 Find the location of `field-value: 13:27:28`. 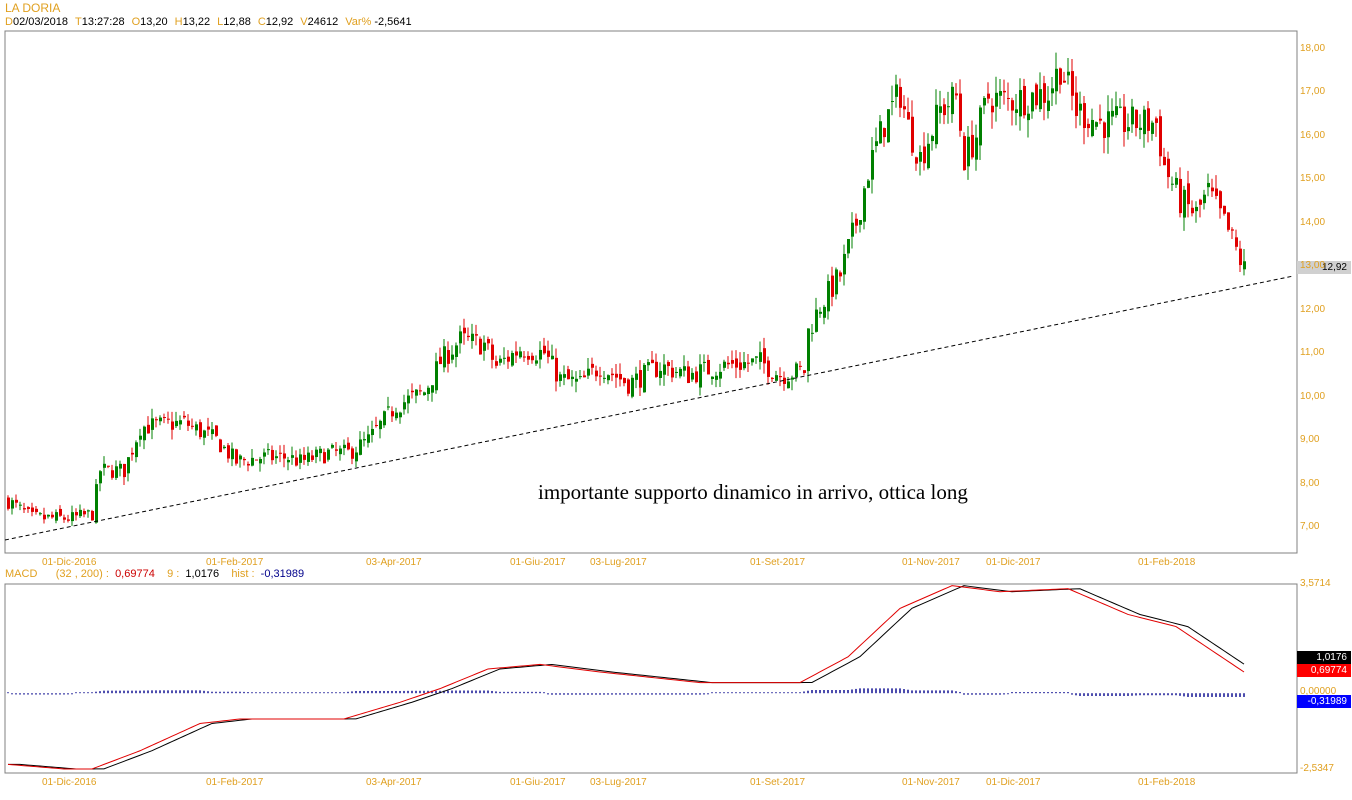

field-value: 13:27:28 is located at coordinates (103, 22).